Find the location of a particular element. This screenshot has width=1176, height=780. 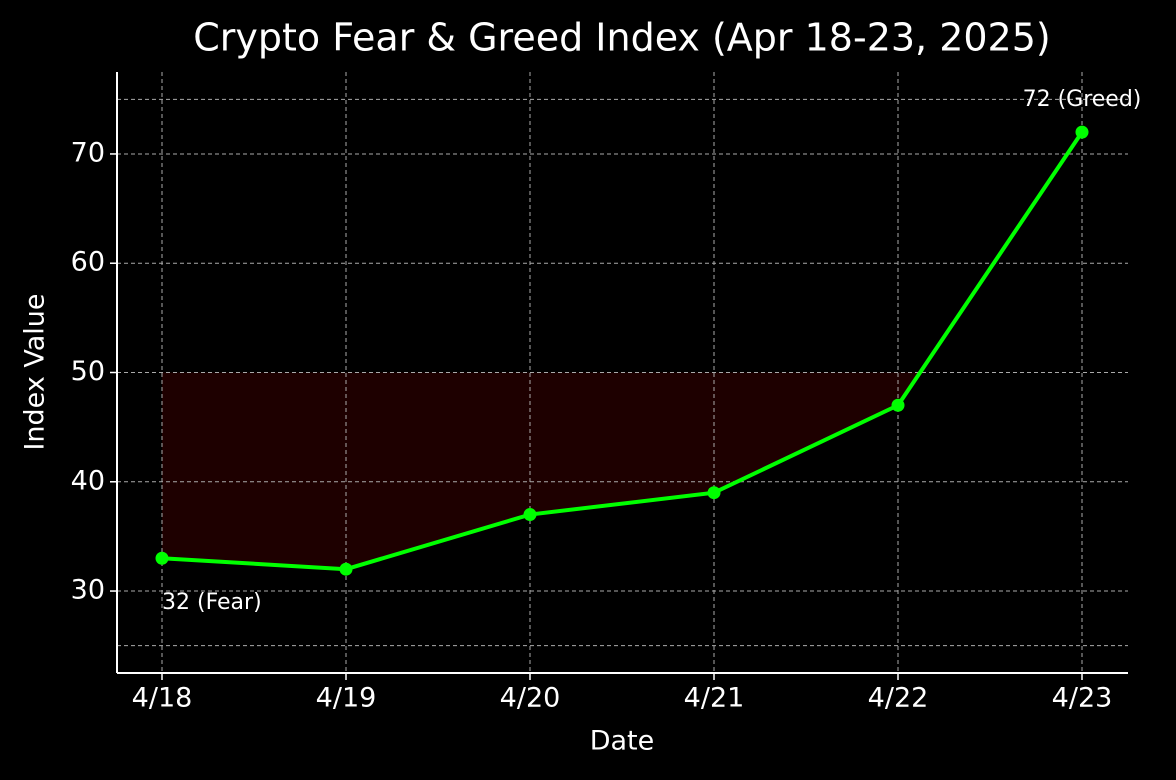

y-tick-label: 50 is located at coordinates (88, 371).